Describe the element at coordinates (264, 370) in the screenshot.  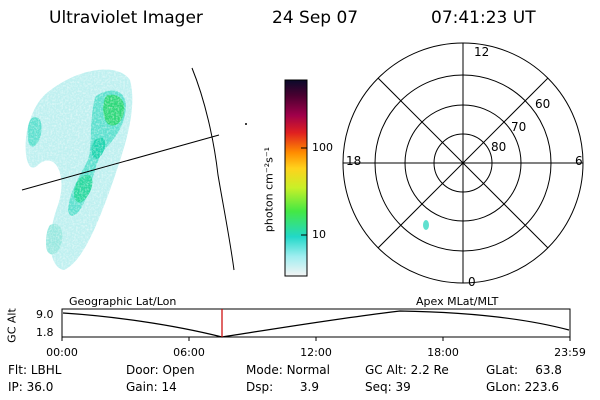
I see `info-mode-label: Mode:` at that location.